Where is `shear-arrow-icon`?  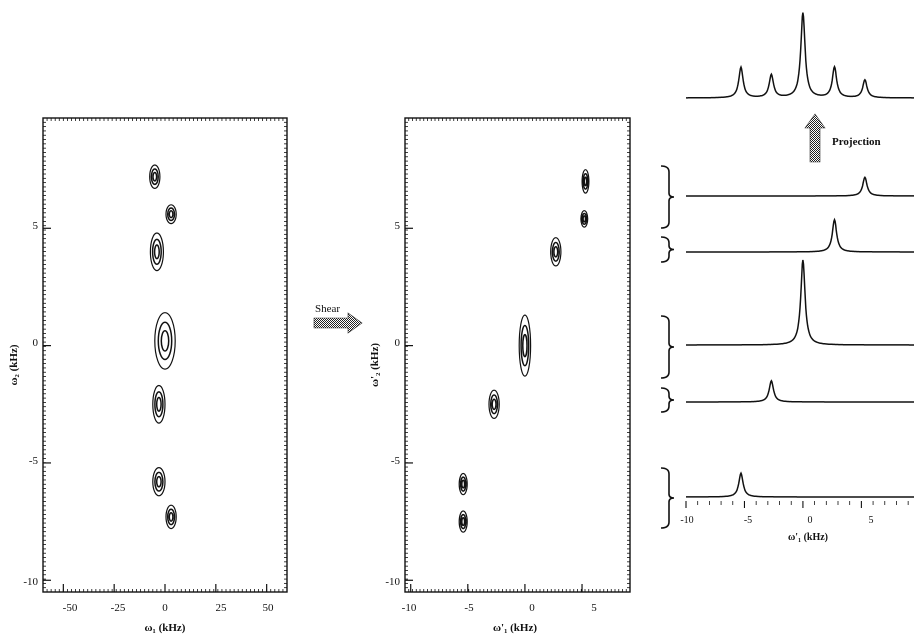 shear-arrow-icon is located at coordinates (338, 323).